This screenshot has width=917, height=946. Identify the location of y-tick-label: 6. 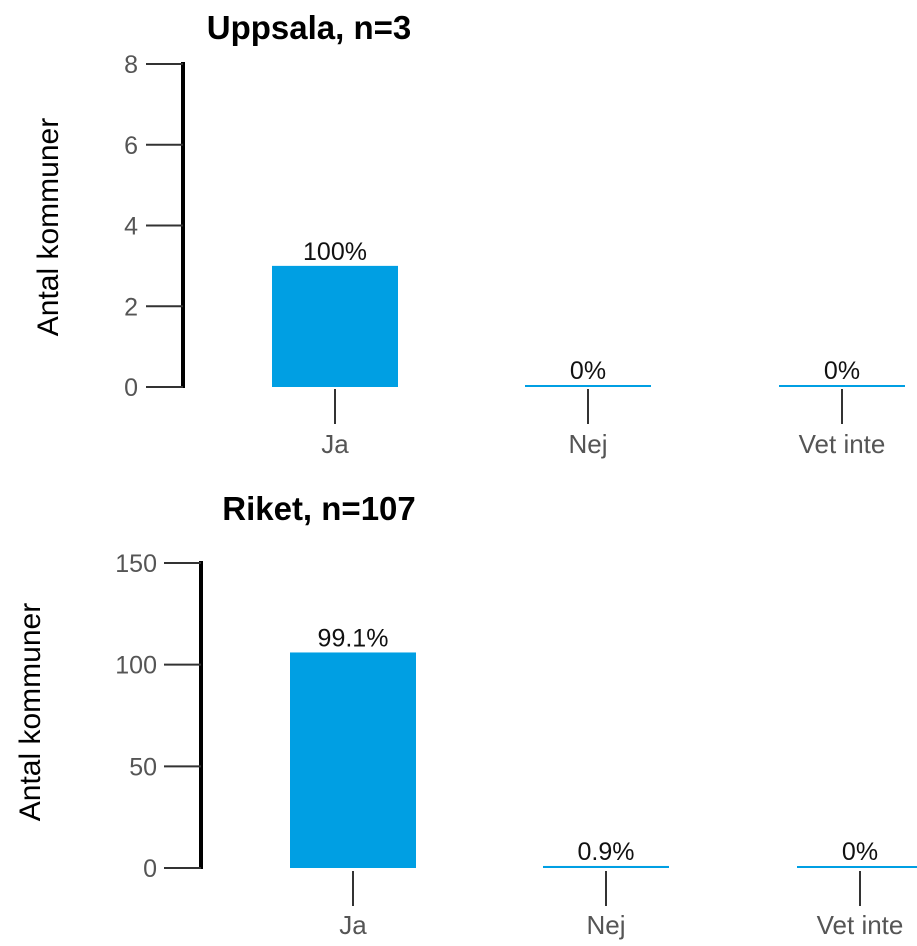
(131, 146).